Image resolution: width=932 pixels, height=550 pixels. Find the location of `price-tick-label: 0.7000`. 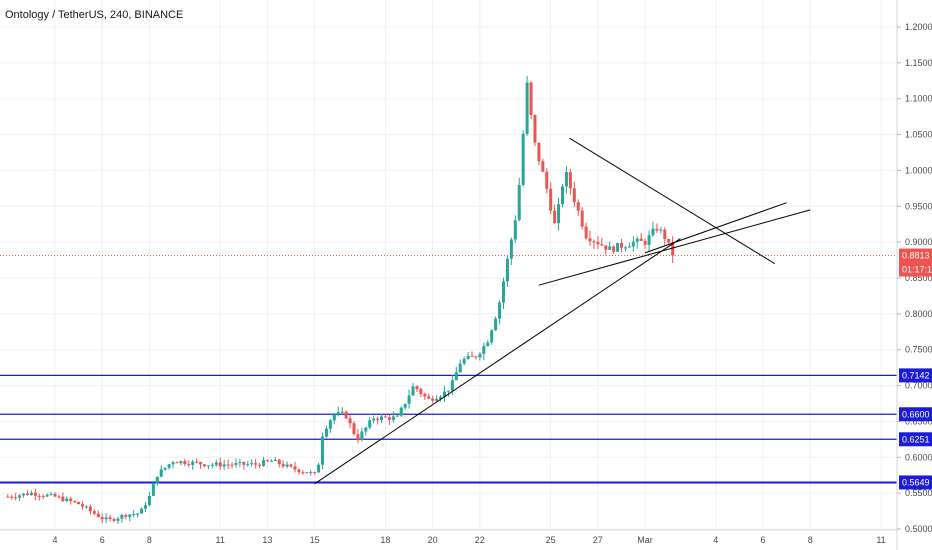

price-tick-label: 0.7000 is located at coordinates (918, 386).